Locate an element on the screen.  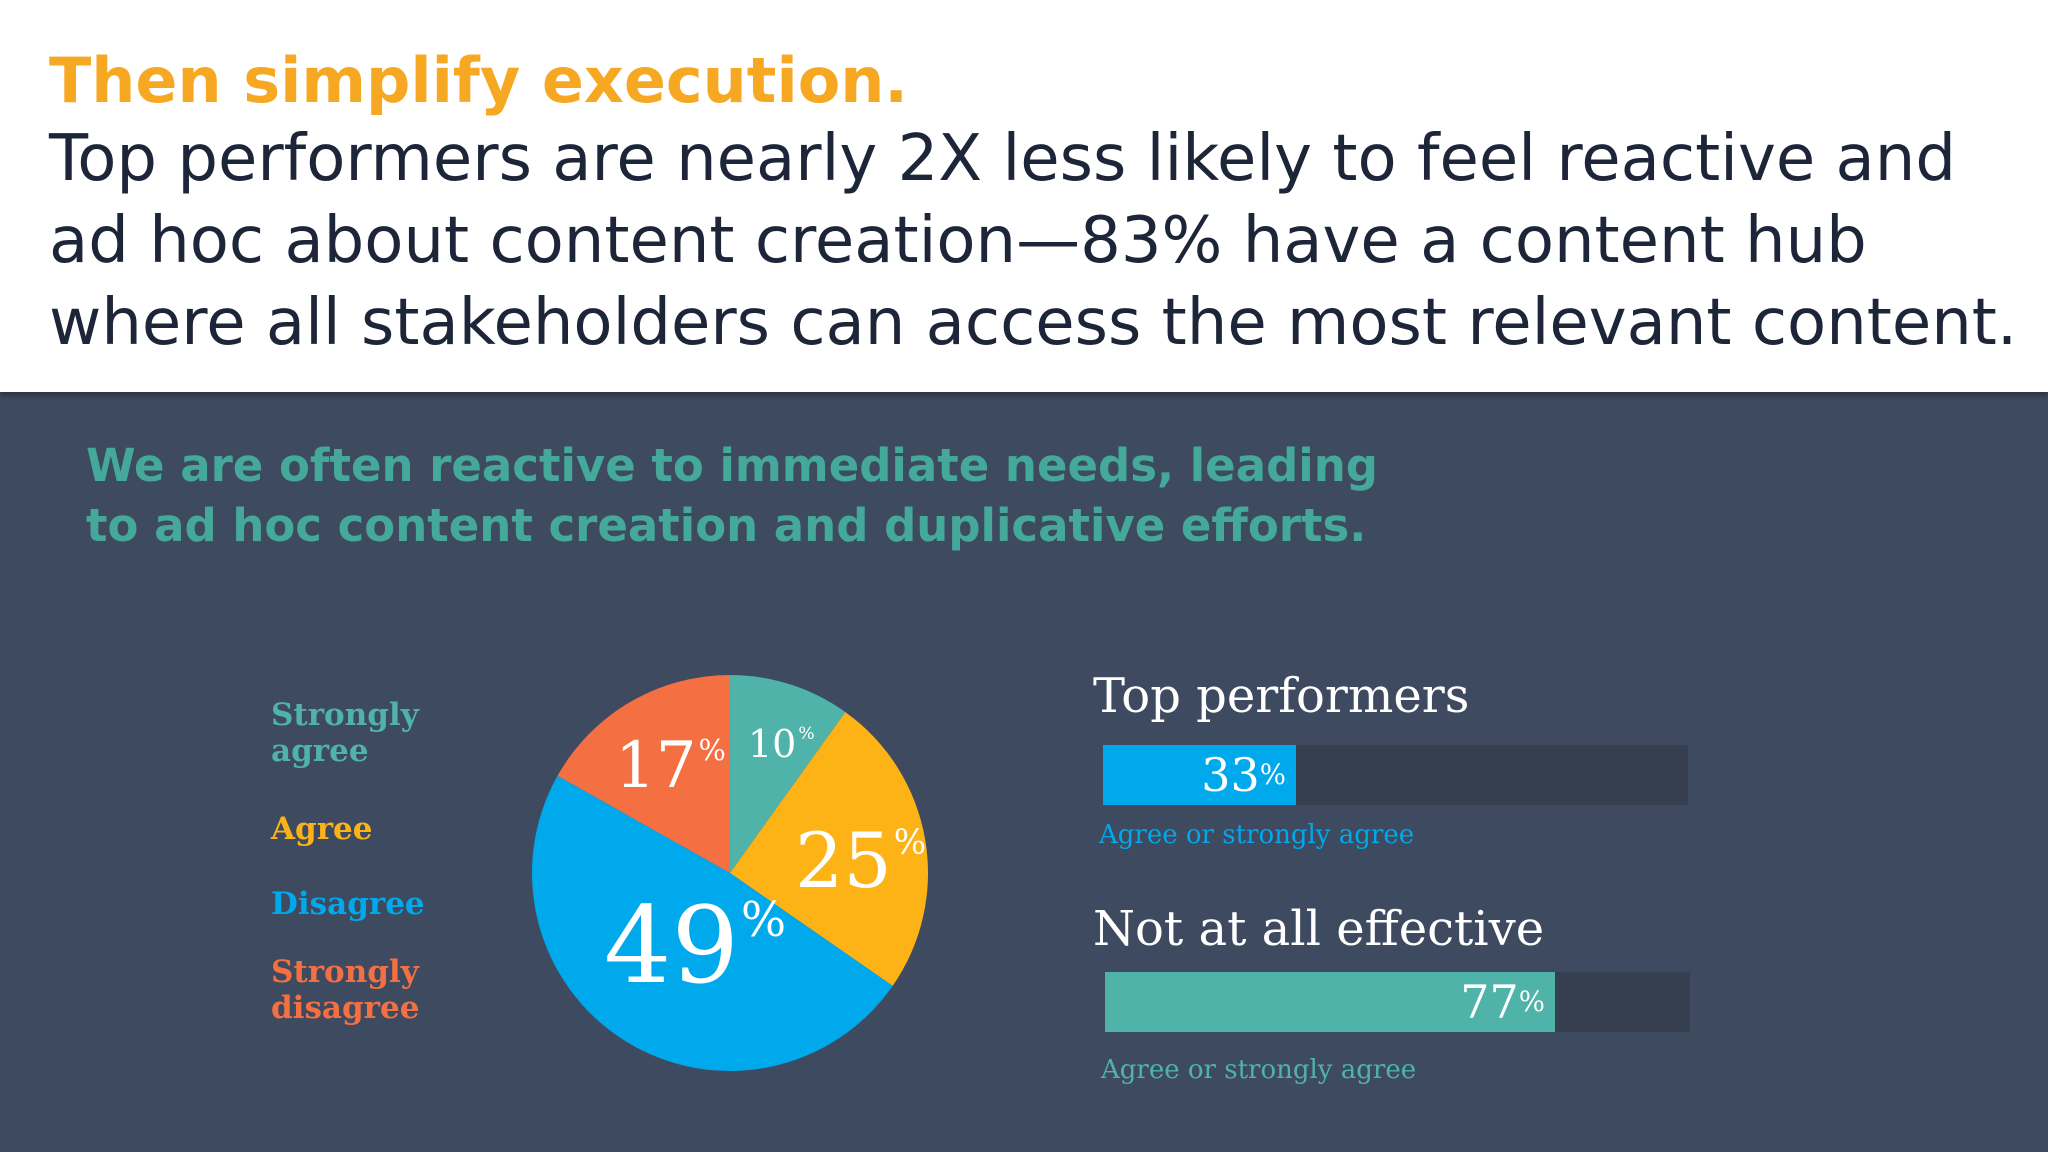
pie-slice-disagree is located at coordinates (712, 923).